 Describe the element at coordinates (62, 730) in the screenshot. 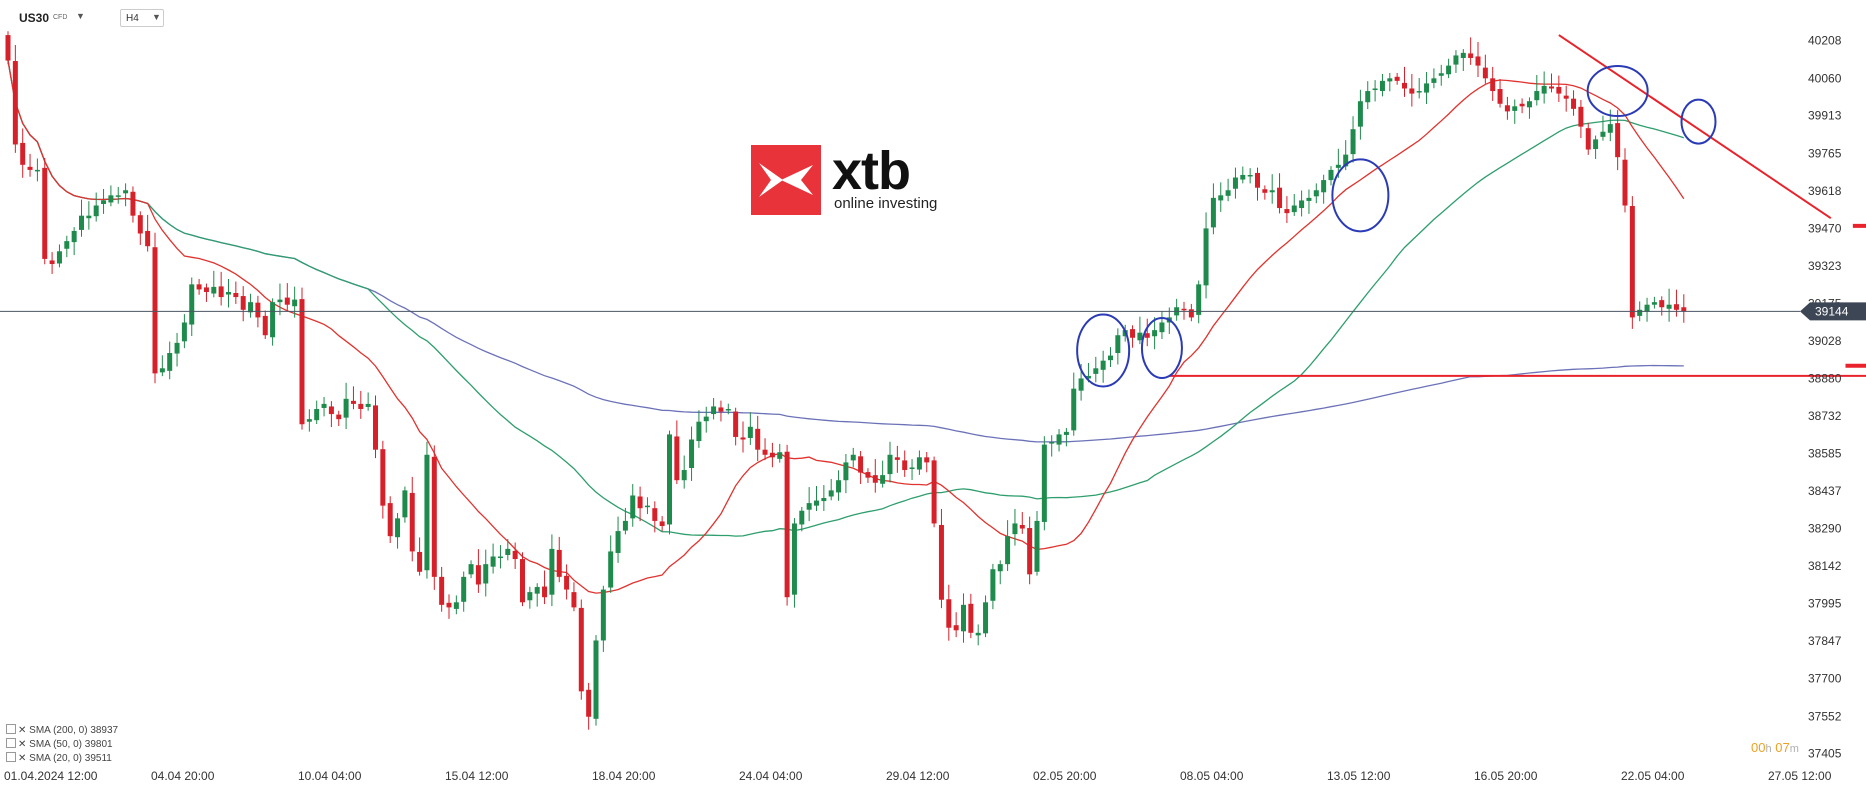

I see `legend-sma-200: ✕ SMA (200, 0) 38937` at that location.